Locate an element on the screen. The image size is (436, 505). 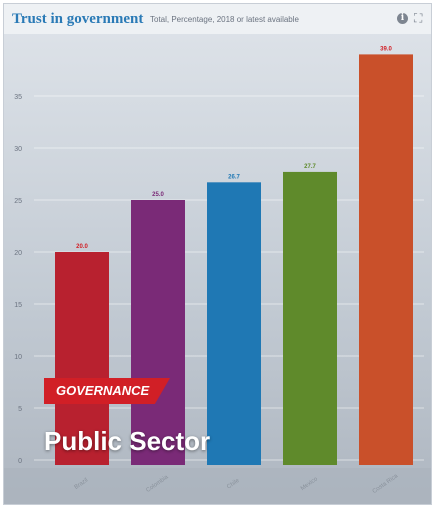
chart-title: Trust in government is located at coordinates (78, 19).